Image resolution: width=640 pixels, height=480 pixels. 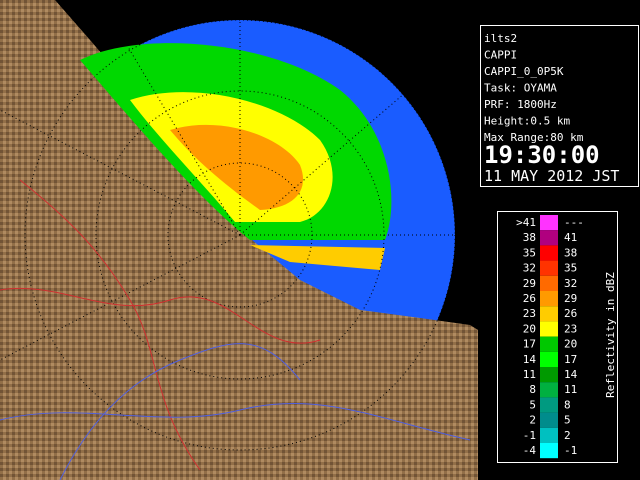 What do you see at coordinates (237, 167) in the screenshot?
I see `echo-orange` at bounding box center [237, 167].